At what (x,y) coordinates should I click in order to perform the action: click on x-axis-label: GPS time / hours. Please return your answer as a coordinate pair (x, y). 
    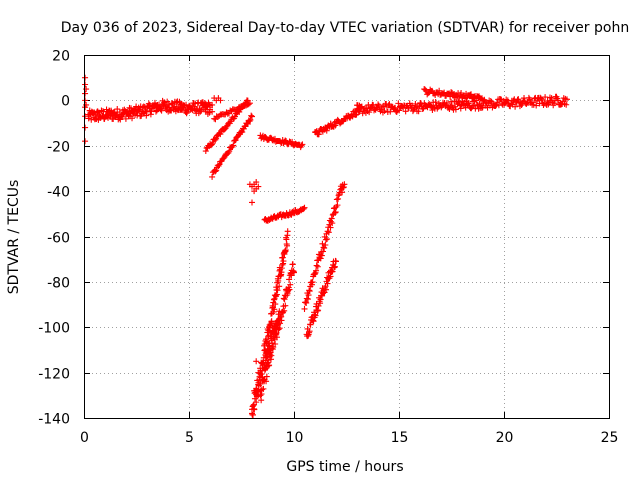
    Looking at the image, I should click on (344, 467).